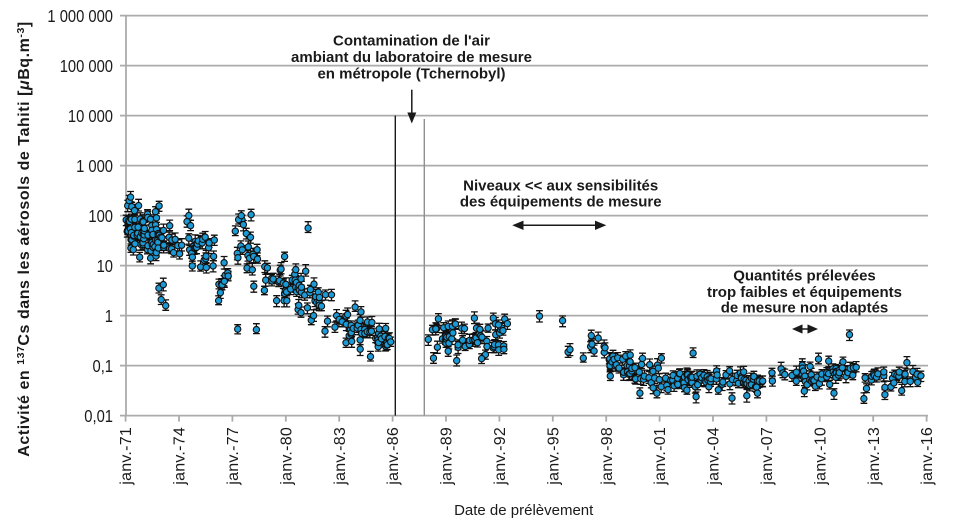 This screenshot has height=528, width=964. I want to click on svg-text: 1 000, so click(94, 166).